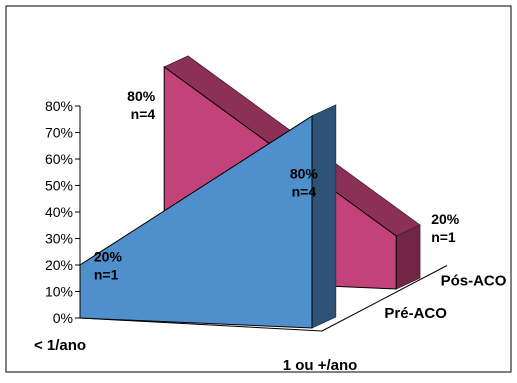 The width and height of the screenshot is (517, 383). Describe the element at coordinates (408, 257) in the screenshot. I see `pos-aco-series-side-face` at that location.